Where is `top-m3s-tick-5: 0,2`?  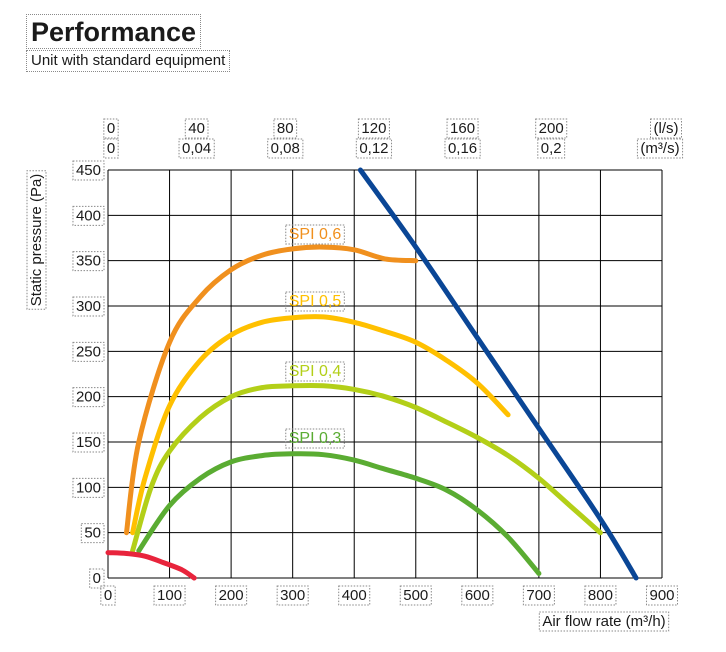 top-m3s-tick-5: 0,2 is located at coordinates (551, 148).